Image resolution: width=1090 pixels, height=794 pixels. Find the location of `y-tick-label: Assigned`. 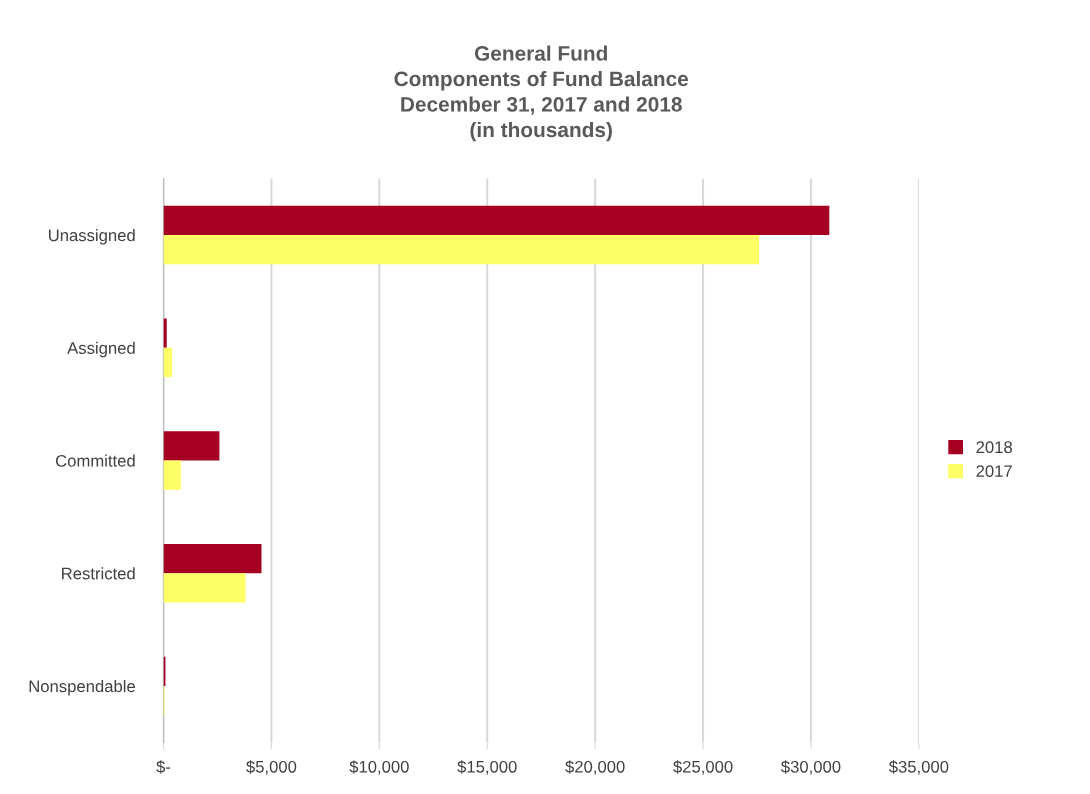

y-tick-label: Assigned is located at coordinates (101, 349).